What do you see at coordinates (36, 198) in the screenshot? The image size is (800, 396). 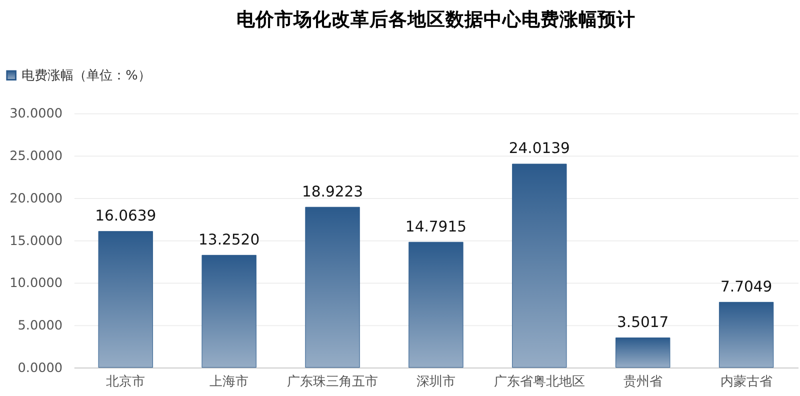 I see `y-tick-label: 20.0000` at bounding box center [36, 198].